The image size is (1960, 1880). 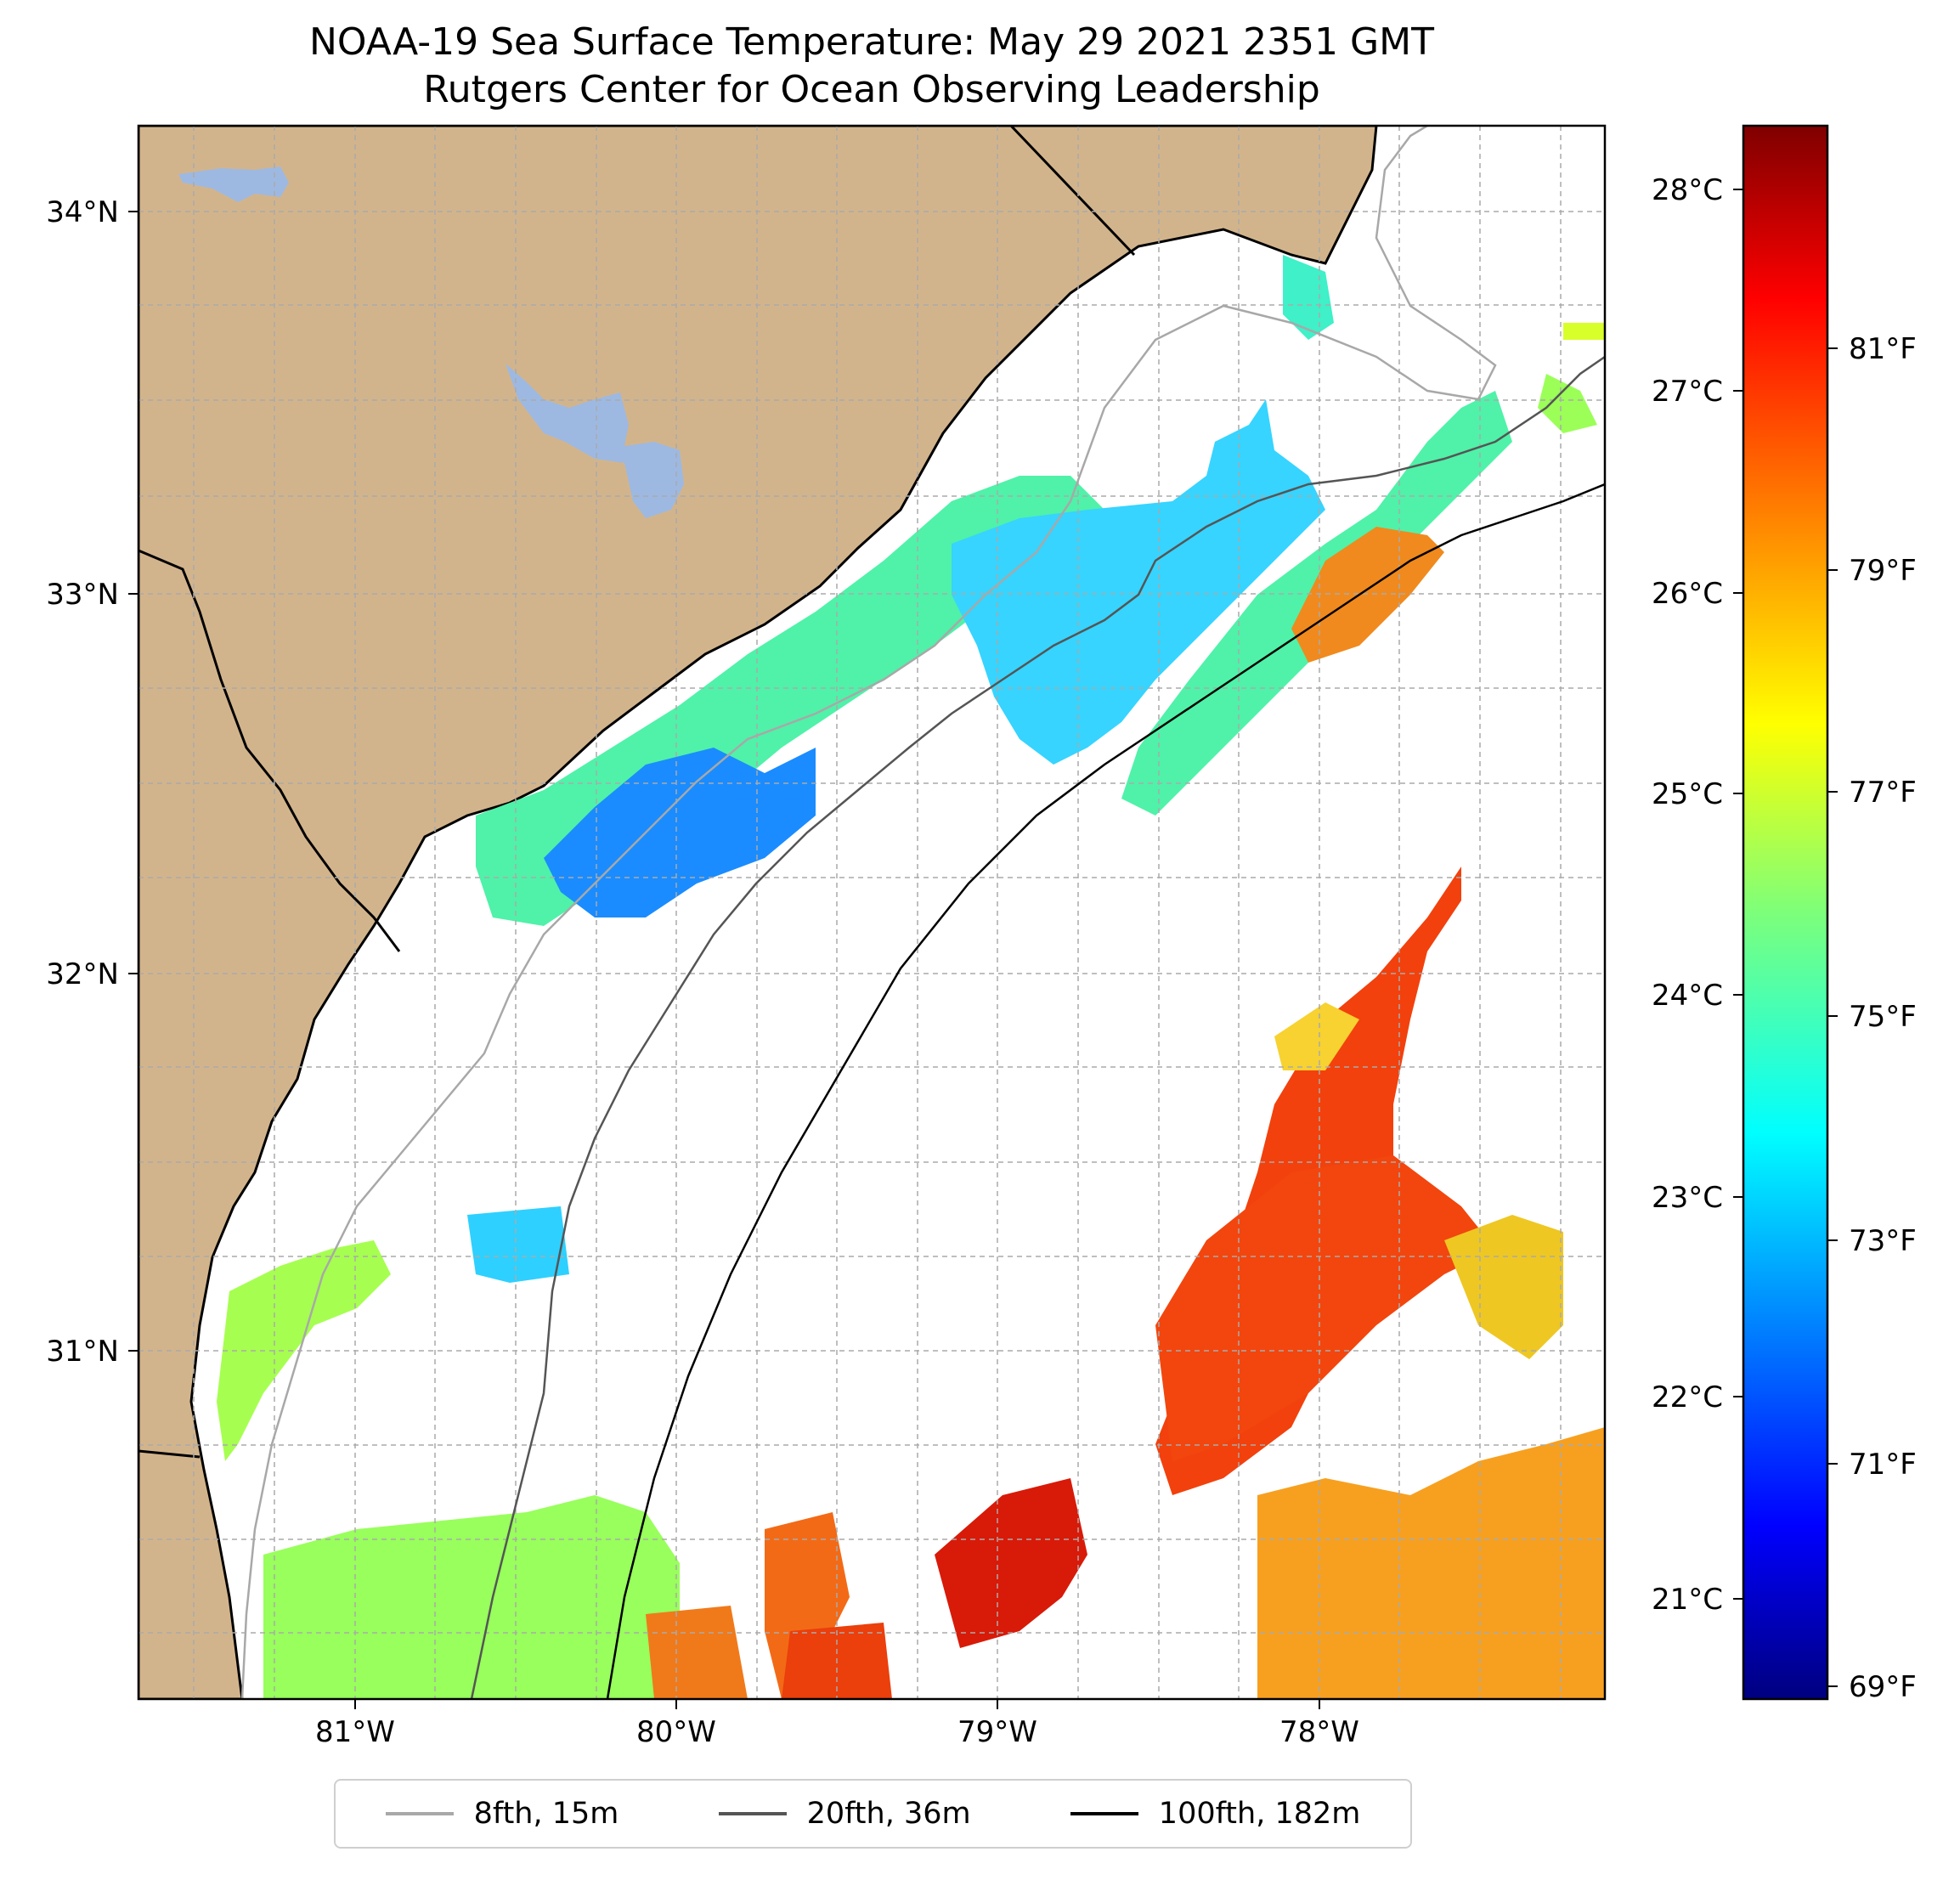 I want to click on lon-axis: 81°W 80°W 79°W 78°W, so click(x=837, y=1724).